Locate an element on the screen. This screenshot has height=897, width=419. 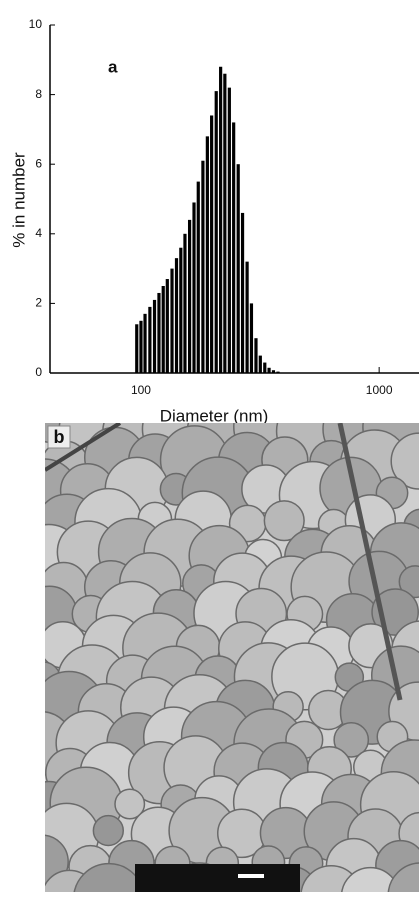
y-tick-label: 4 is located at coordinates (38, 233).